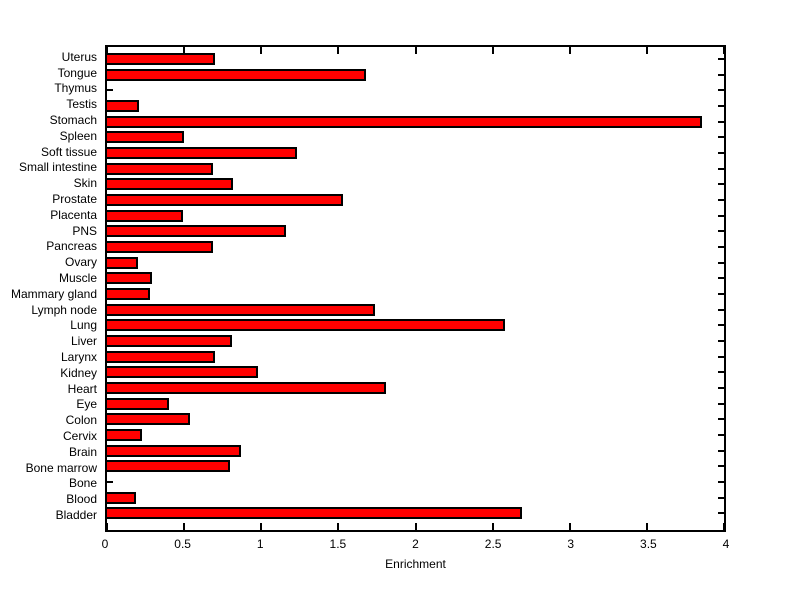 The height and width of the screenshot is (599, 800). Describe the element at coordinates (53, 293) in the screenshot. I see `y-label-mammary-gland: Mammary gland` at that location.